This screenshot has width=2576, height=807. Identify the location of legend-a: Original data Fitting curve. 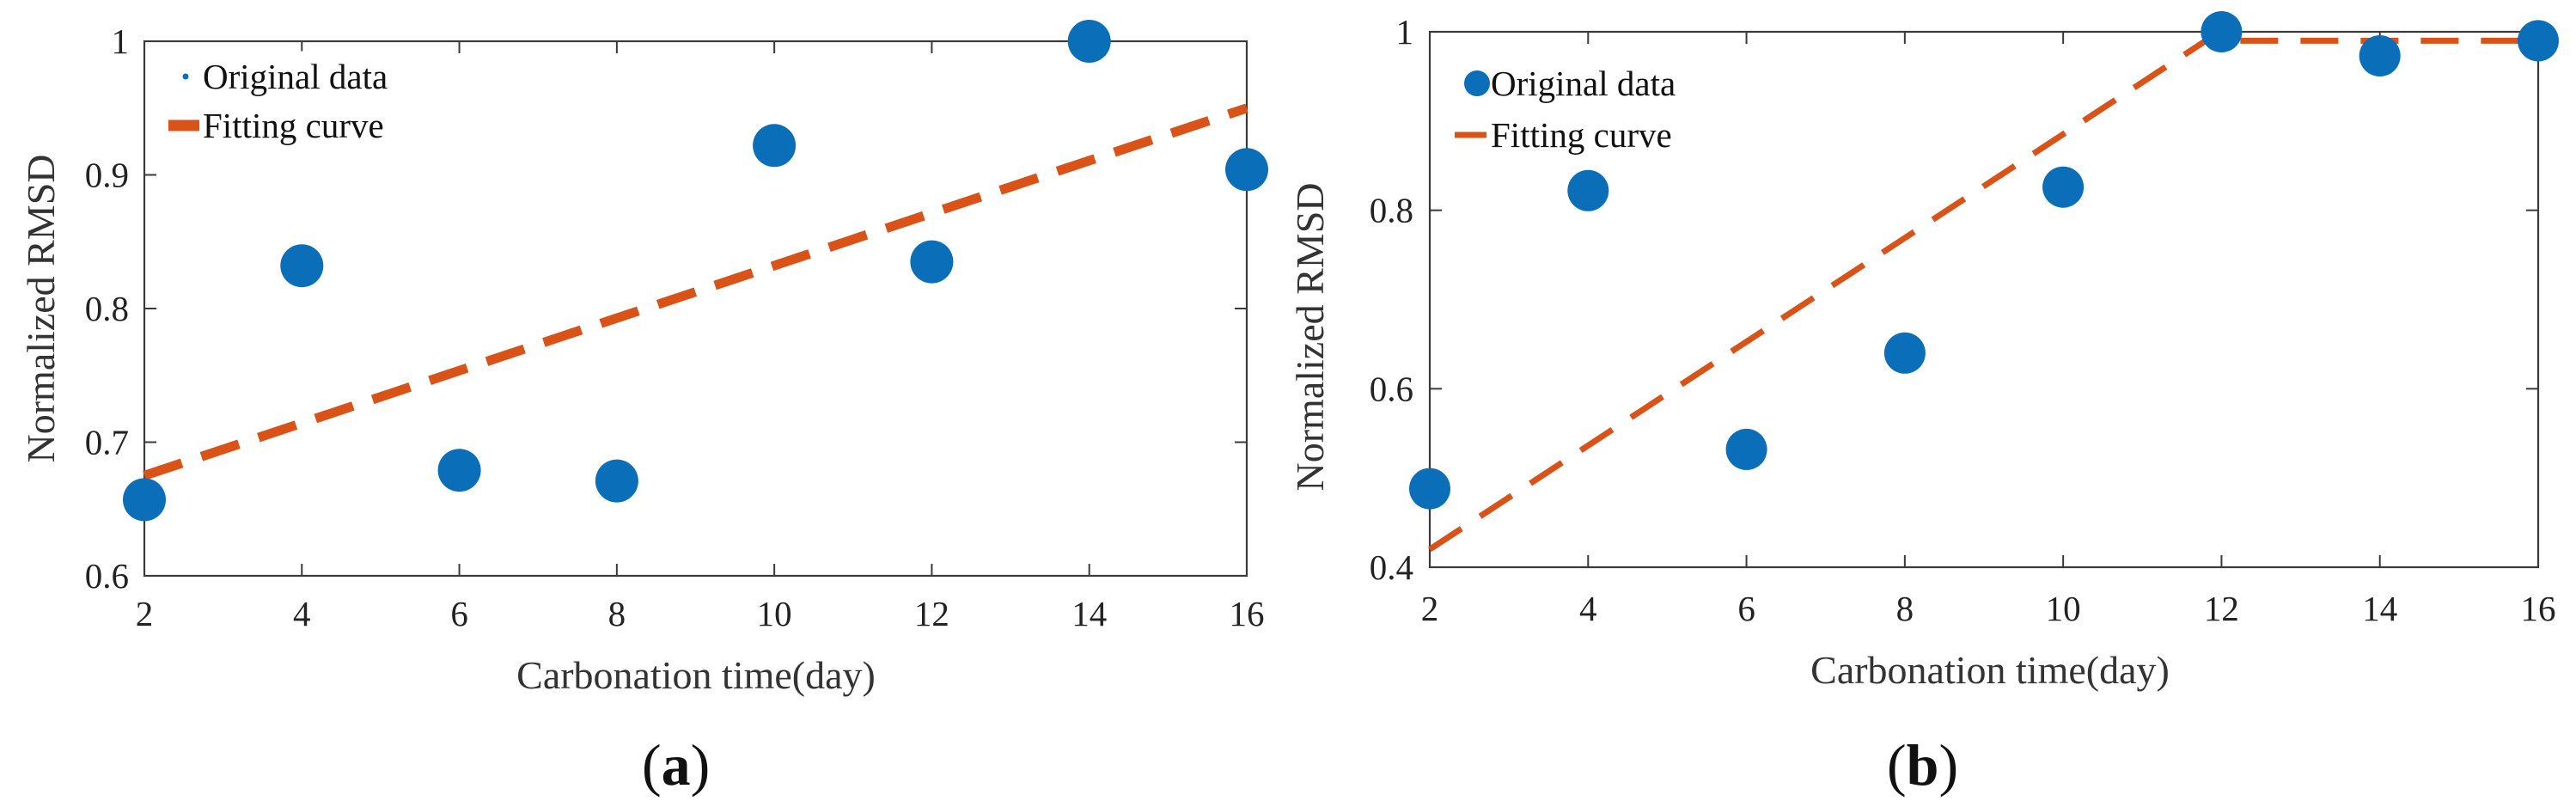
(310, 103).